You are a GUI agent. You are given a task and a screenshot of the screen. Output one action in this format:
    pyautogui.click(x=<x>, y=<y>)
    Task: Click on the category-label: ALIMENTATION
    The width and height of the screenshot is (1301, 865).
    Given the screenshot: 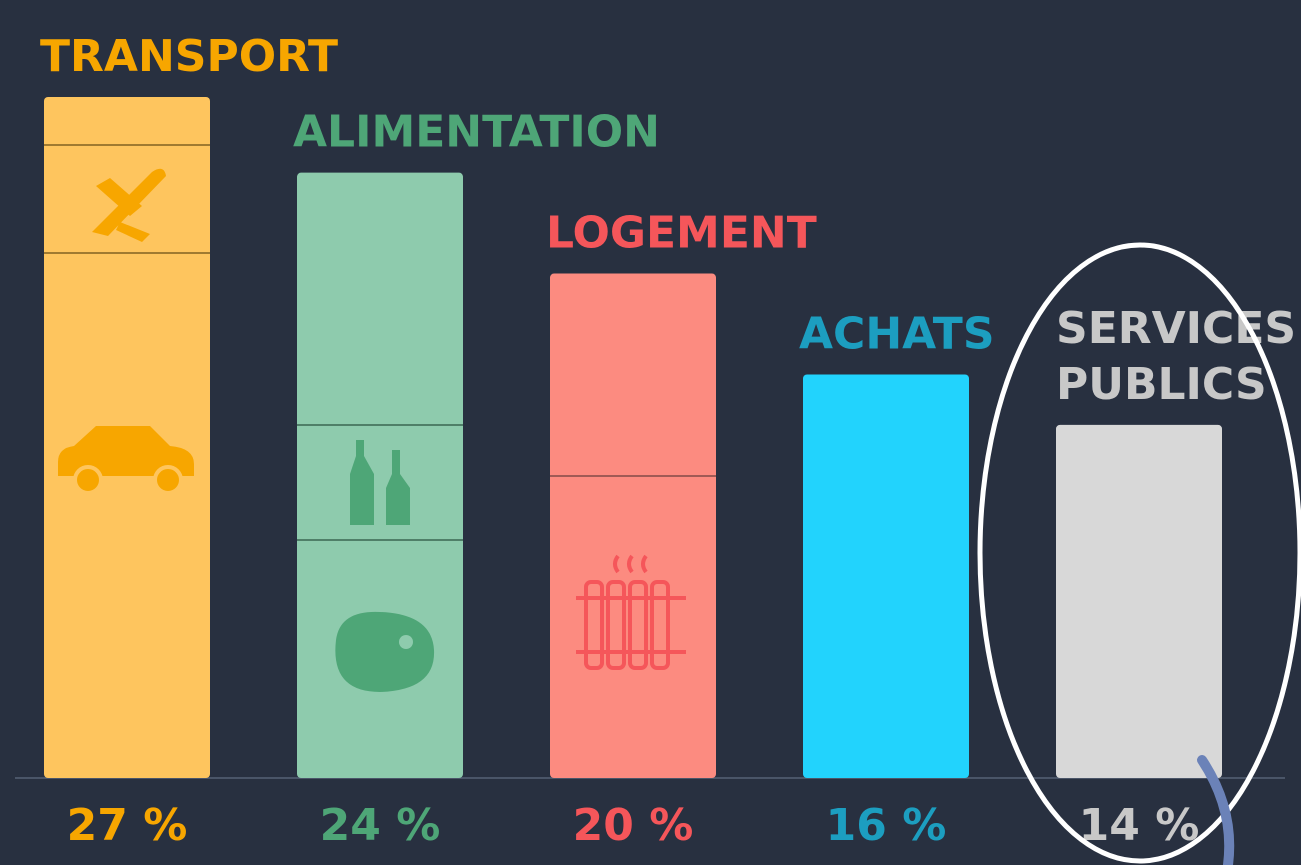 What is the action you would take?
    pyautogui.click(x=476, y=132)
    